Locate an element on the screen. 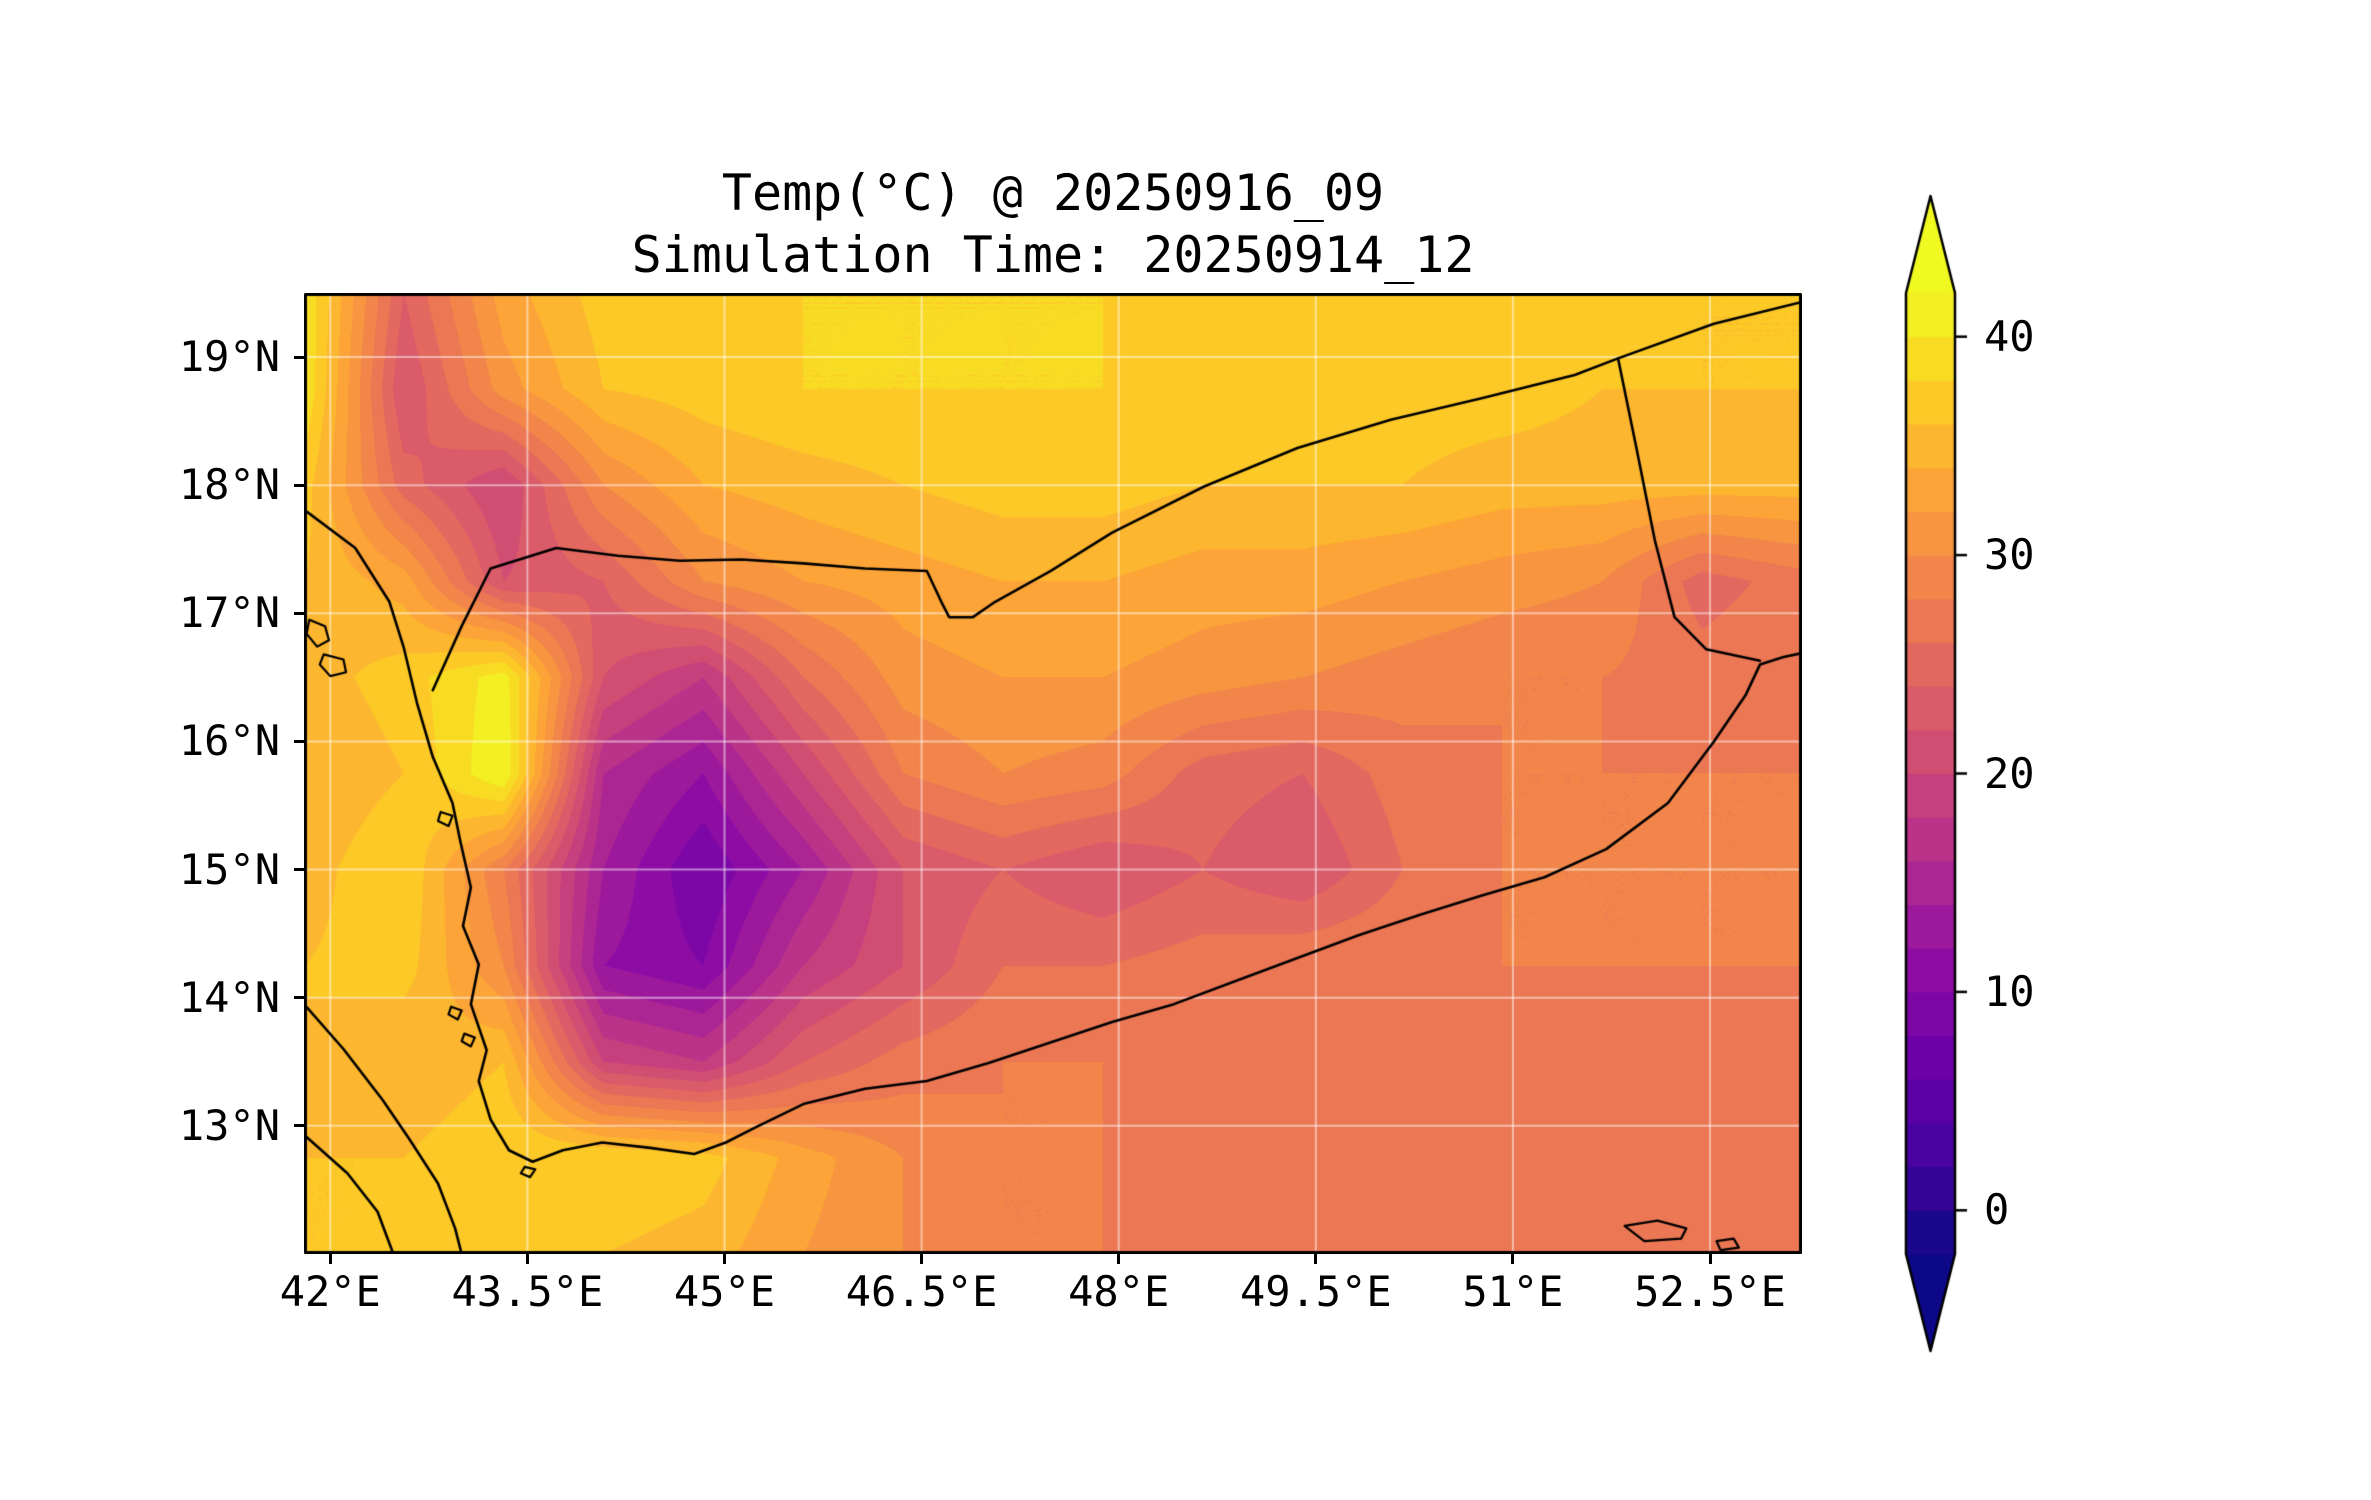  x-tick-label: 48°E is located at coordinates (1119, 1291).